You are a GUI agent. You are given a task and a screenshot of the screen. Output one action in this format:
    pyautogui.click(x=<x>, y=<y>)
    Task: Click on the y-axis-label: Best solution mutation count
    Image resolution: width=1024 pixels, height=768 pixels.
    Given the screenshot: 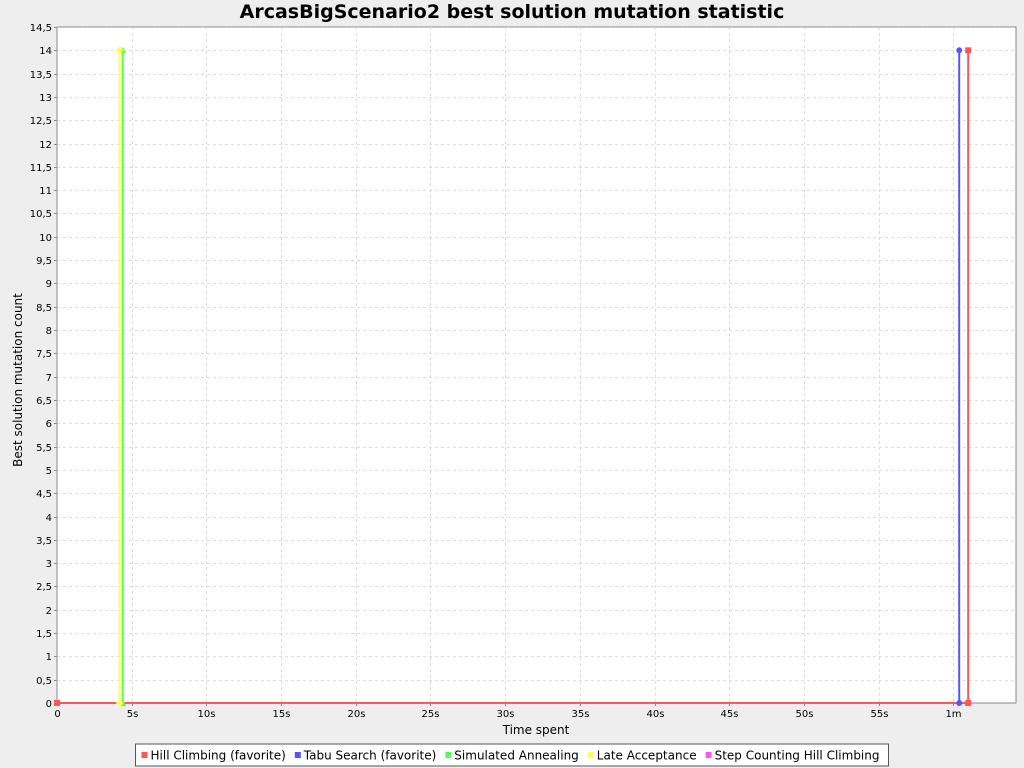 What is the action you would take?
    pyautogui.click(x=18, y=380)
    